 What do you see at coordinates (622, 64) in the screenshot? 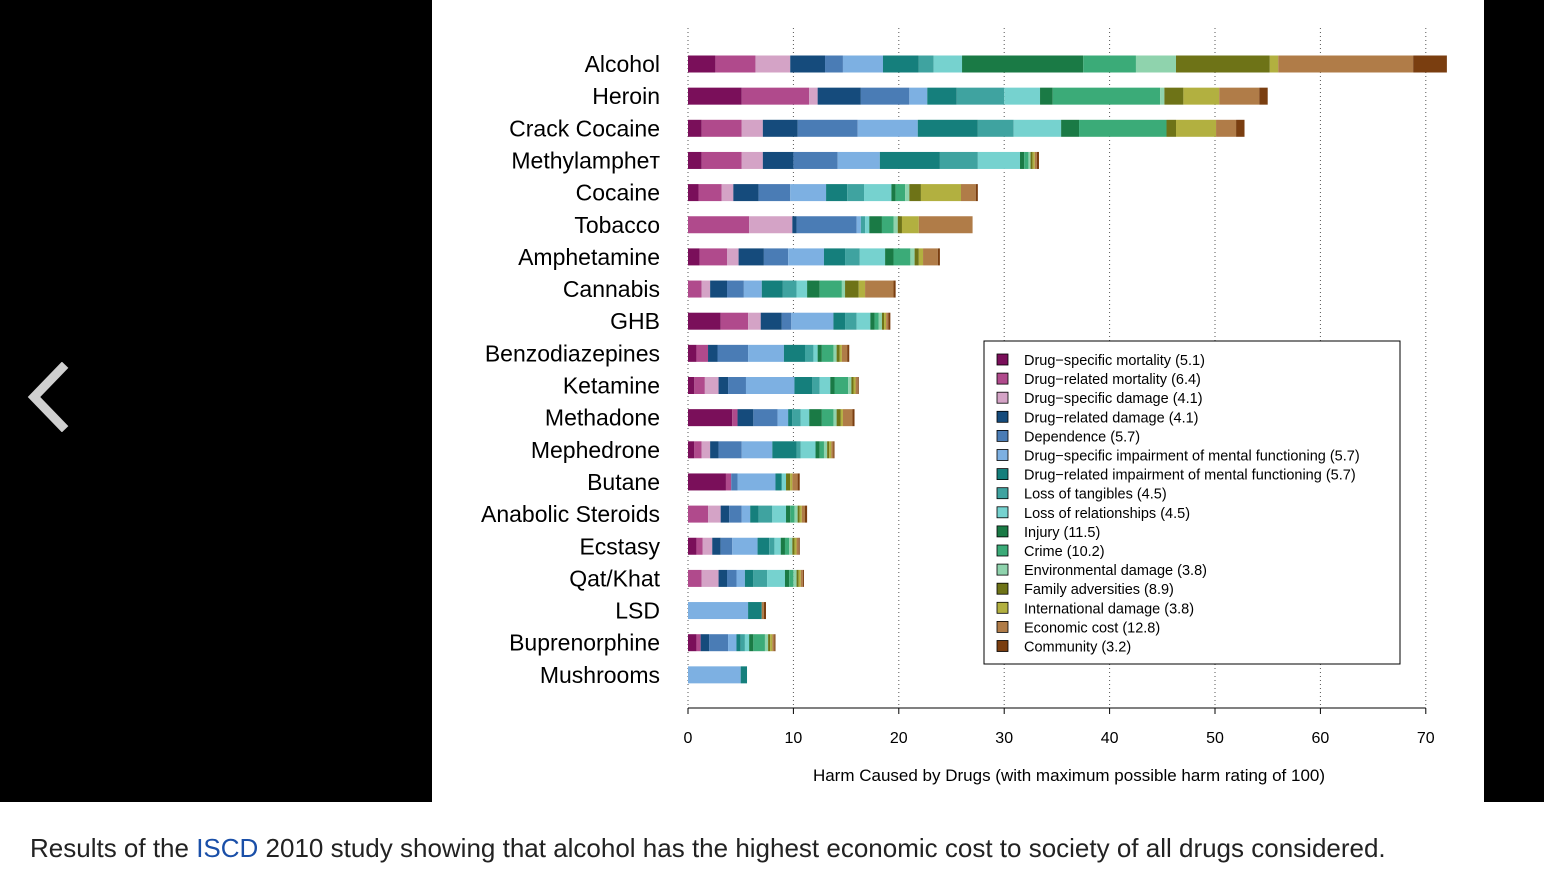
I see `category-label: Alcohol` at bounding box center [622, 64].